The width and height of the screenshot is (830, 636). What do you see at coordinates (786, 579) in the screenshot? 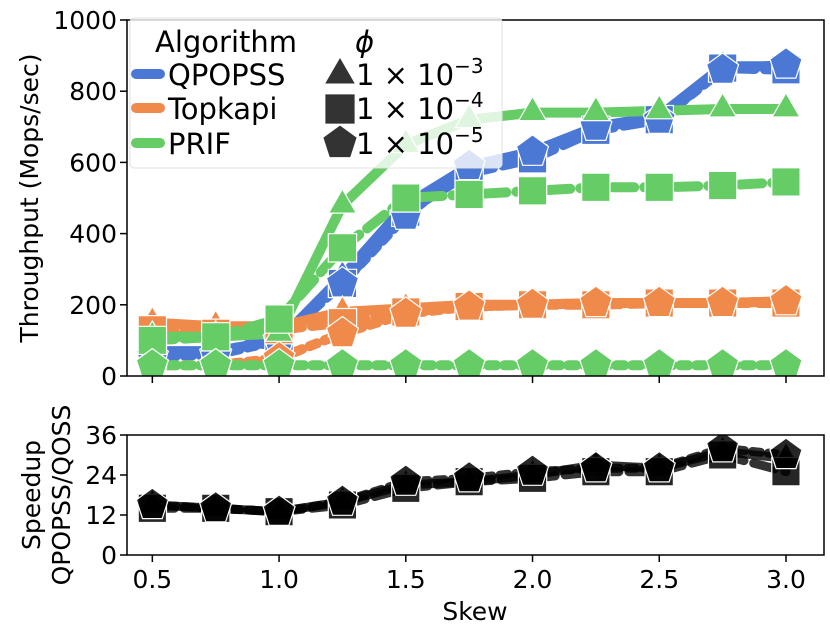
I see `x-tick-label: 3.0` at bounding box center [786, 579].